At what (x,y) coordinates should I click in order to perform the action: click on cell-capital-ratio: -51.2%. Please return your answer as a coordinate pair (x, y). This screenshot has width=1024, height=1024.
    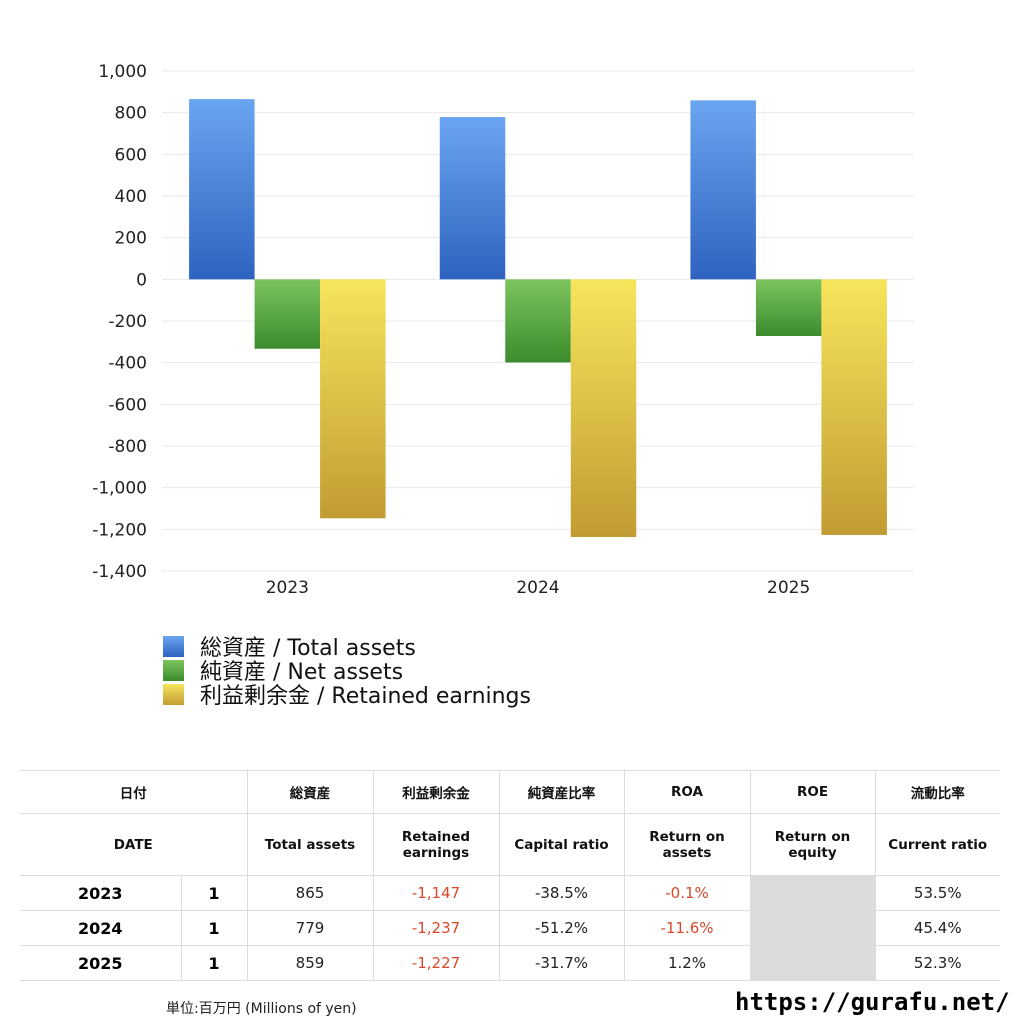
    Looking at the image, I should click on (561, 928).